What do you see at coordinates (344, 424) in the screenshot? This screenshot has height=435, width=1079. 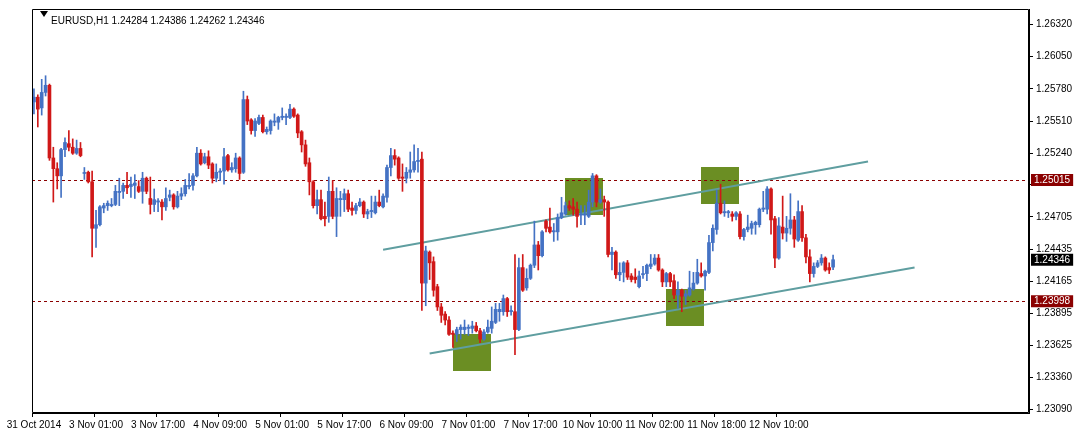 I see `x-tick-label: 5 Nov 17:00` at bounding box center [344, 424].